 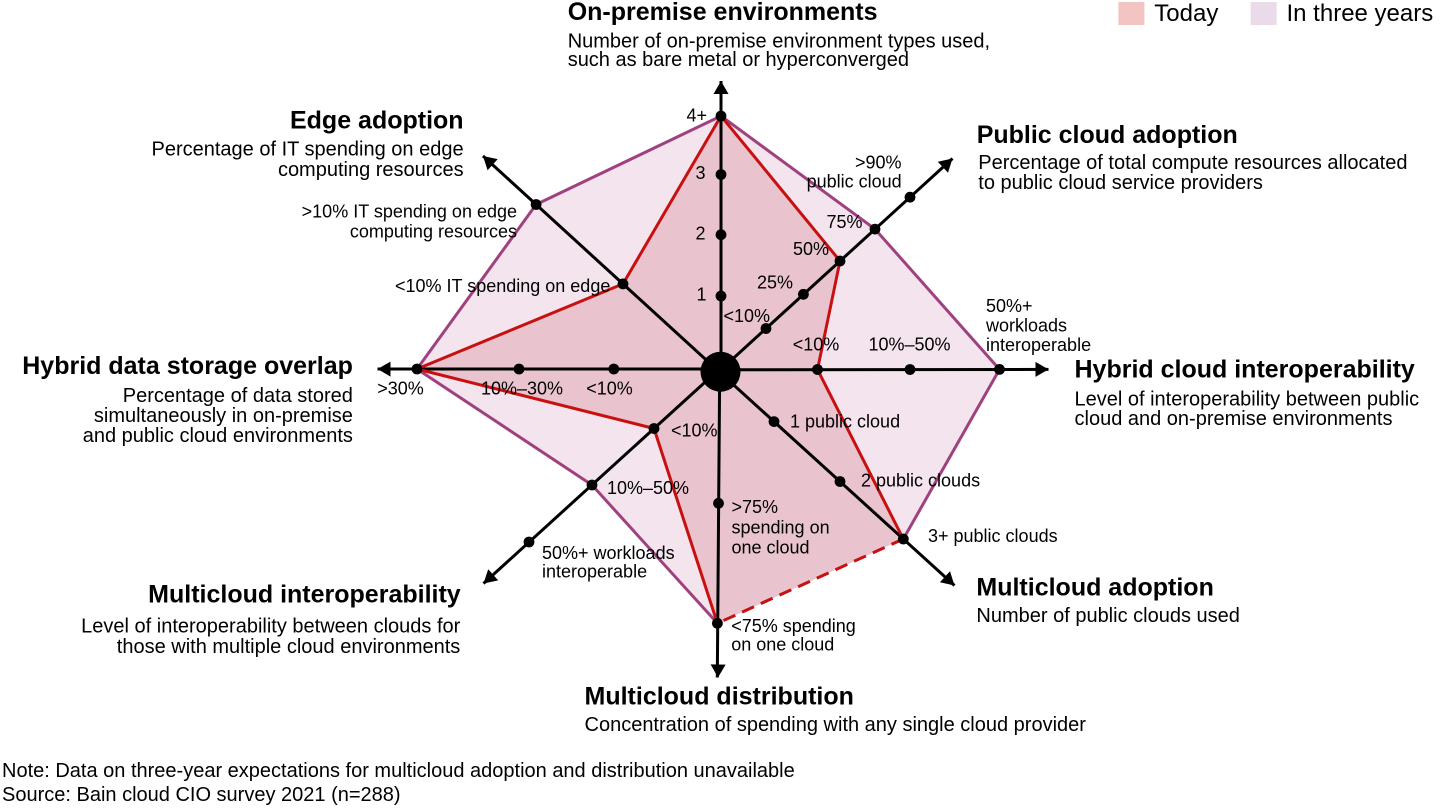 I want to click on svg-text: 2 public clouds, so click(x=920, y=481).